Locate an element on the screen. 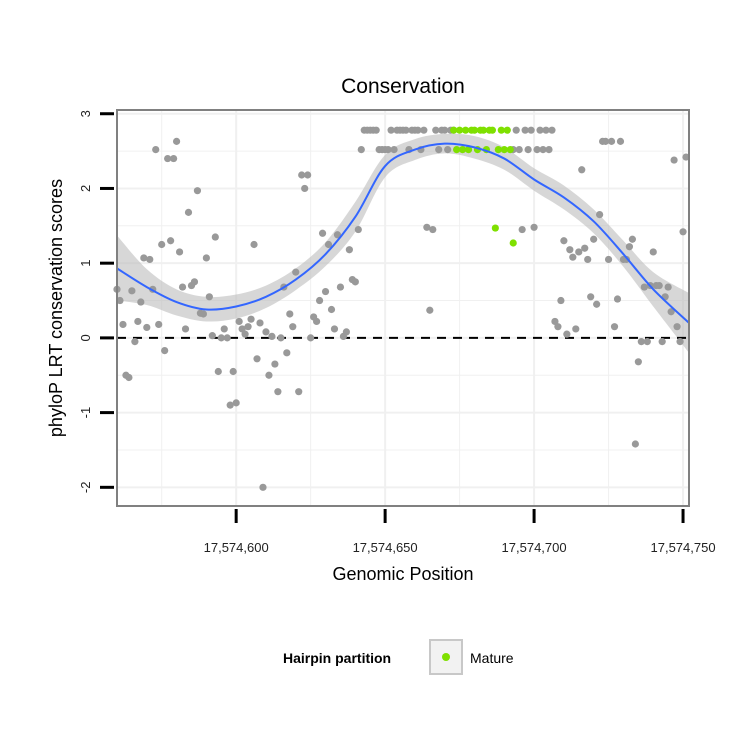 This screenshot has width=750, height=750. x-tick-label: 17,574,700 is located at coordinates (534, 547).